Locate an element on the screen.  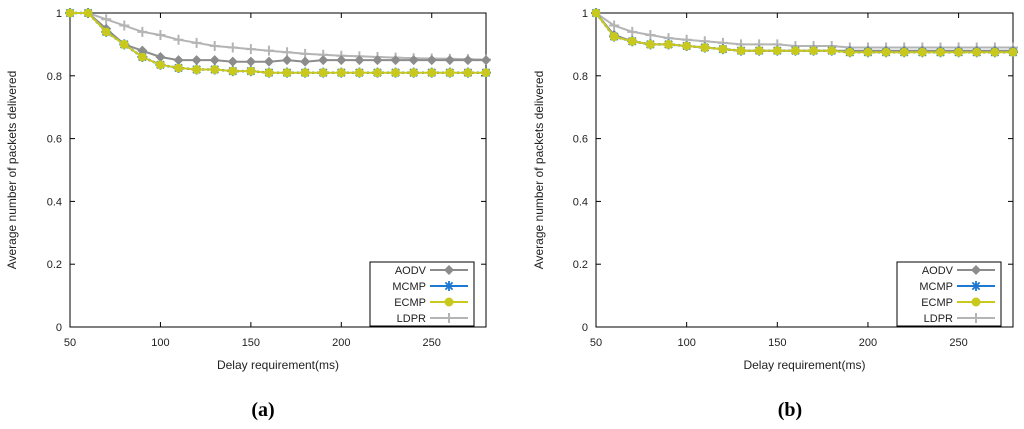
x-tick-label: 50 is located at coordinates (70, 343).